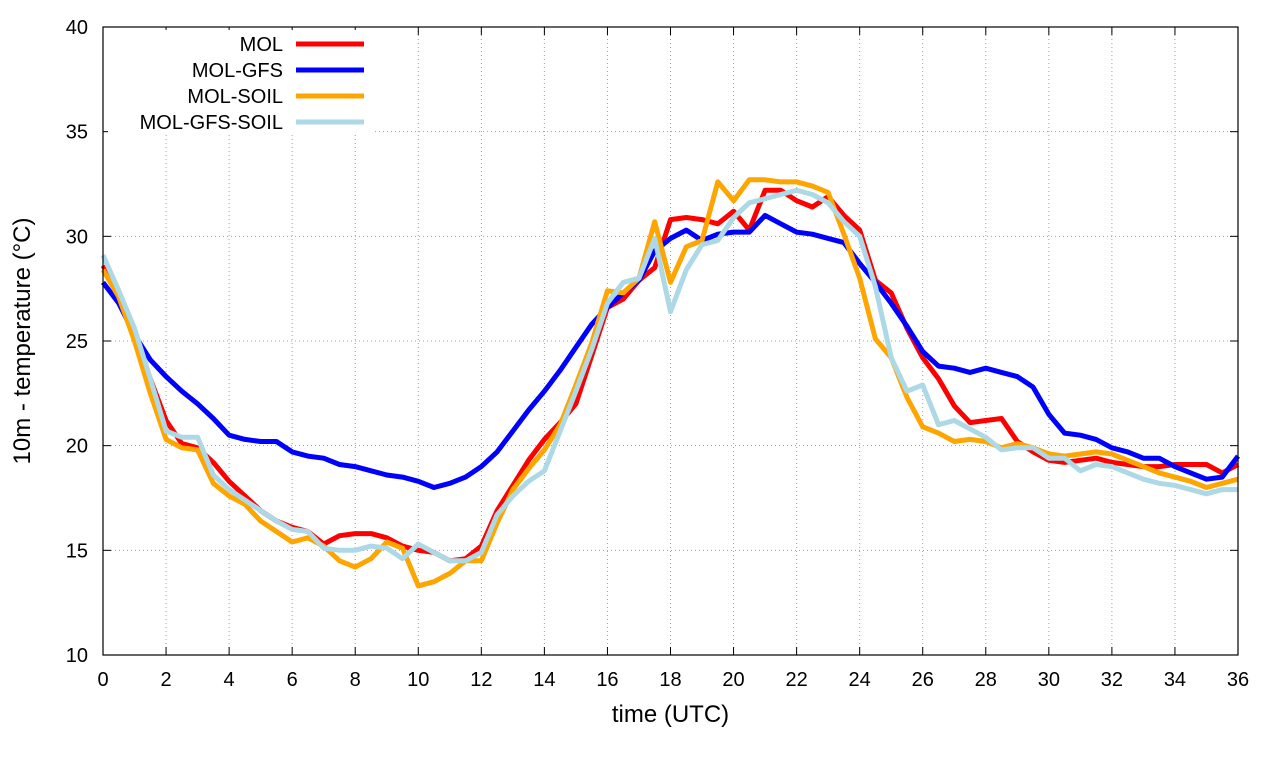 Image resolution: width=1280 pixels, height=760 pixels. What do you see at coordinates (670, 680) in the screenshot?
I see `x-tick-label: 18` at bounding box center [670, 680].